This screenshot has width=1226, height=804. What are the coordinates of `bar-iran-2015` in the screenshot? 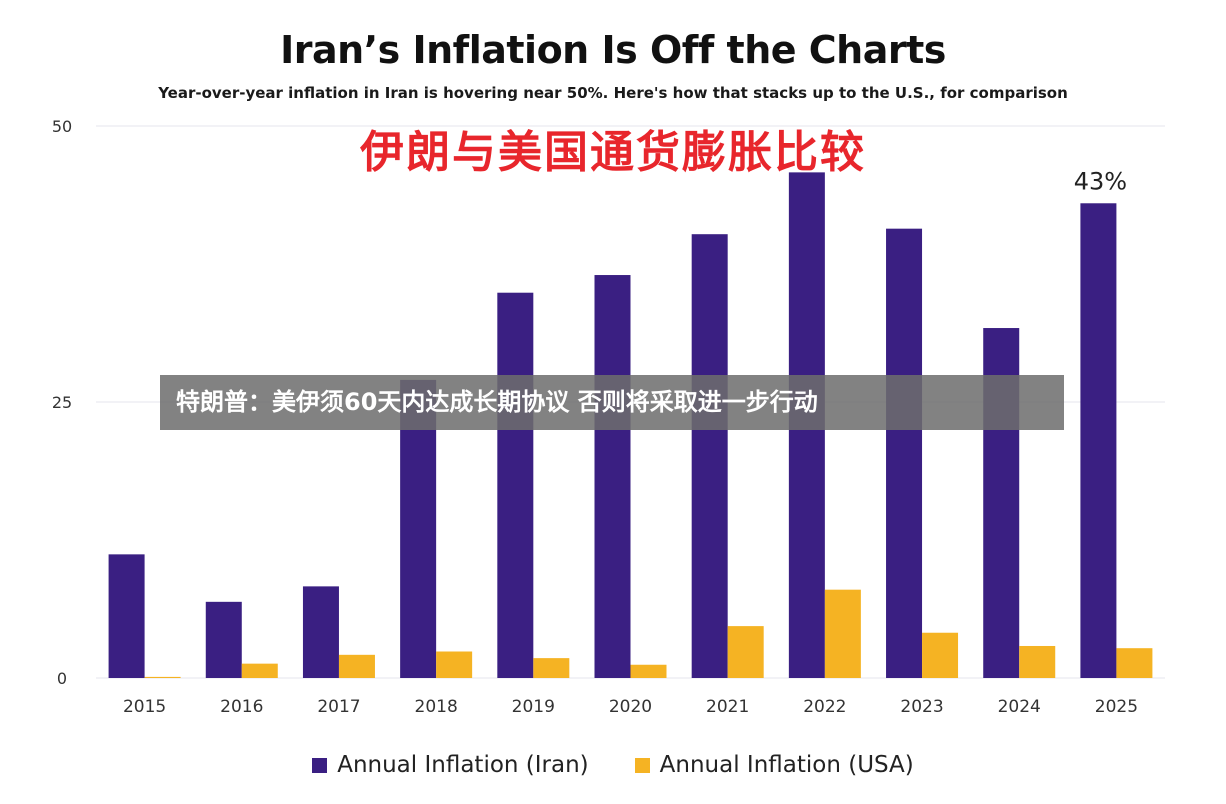 It's located at (126, 616).